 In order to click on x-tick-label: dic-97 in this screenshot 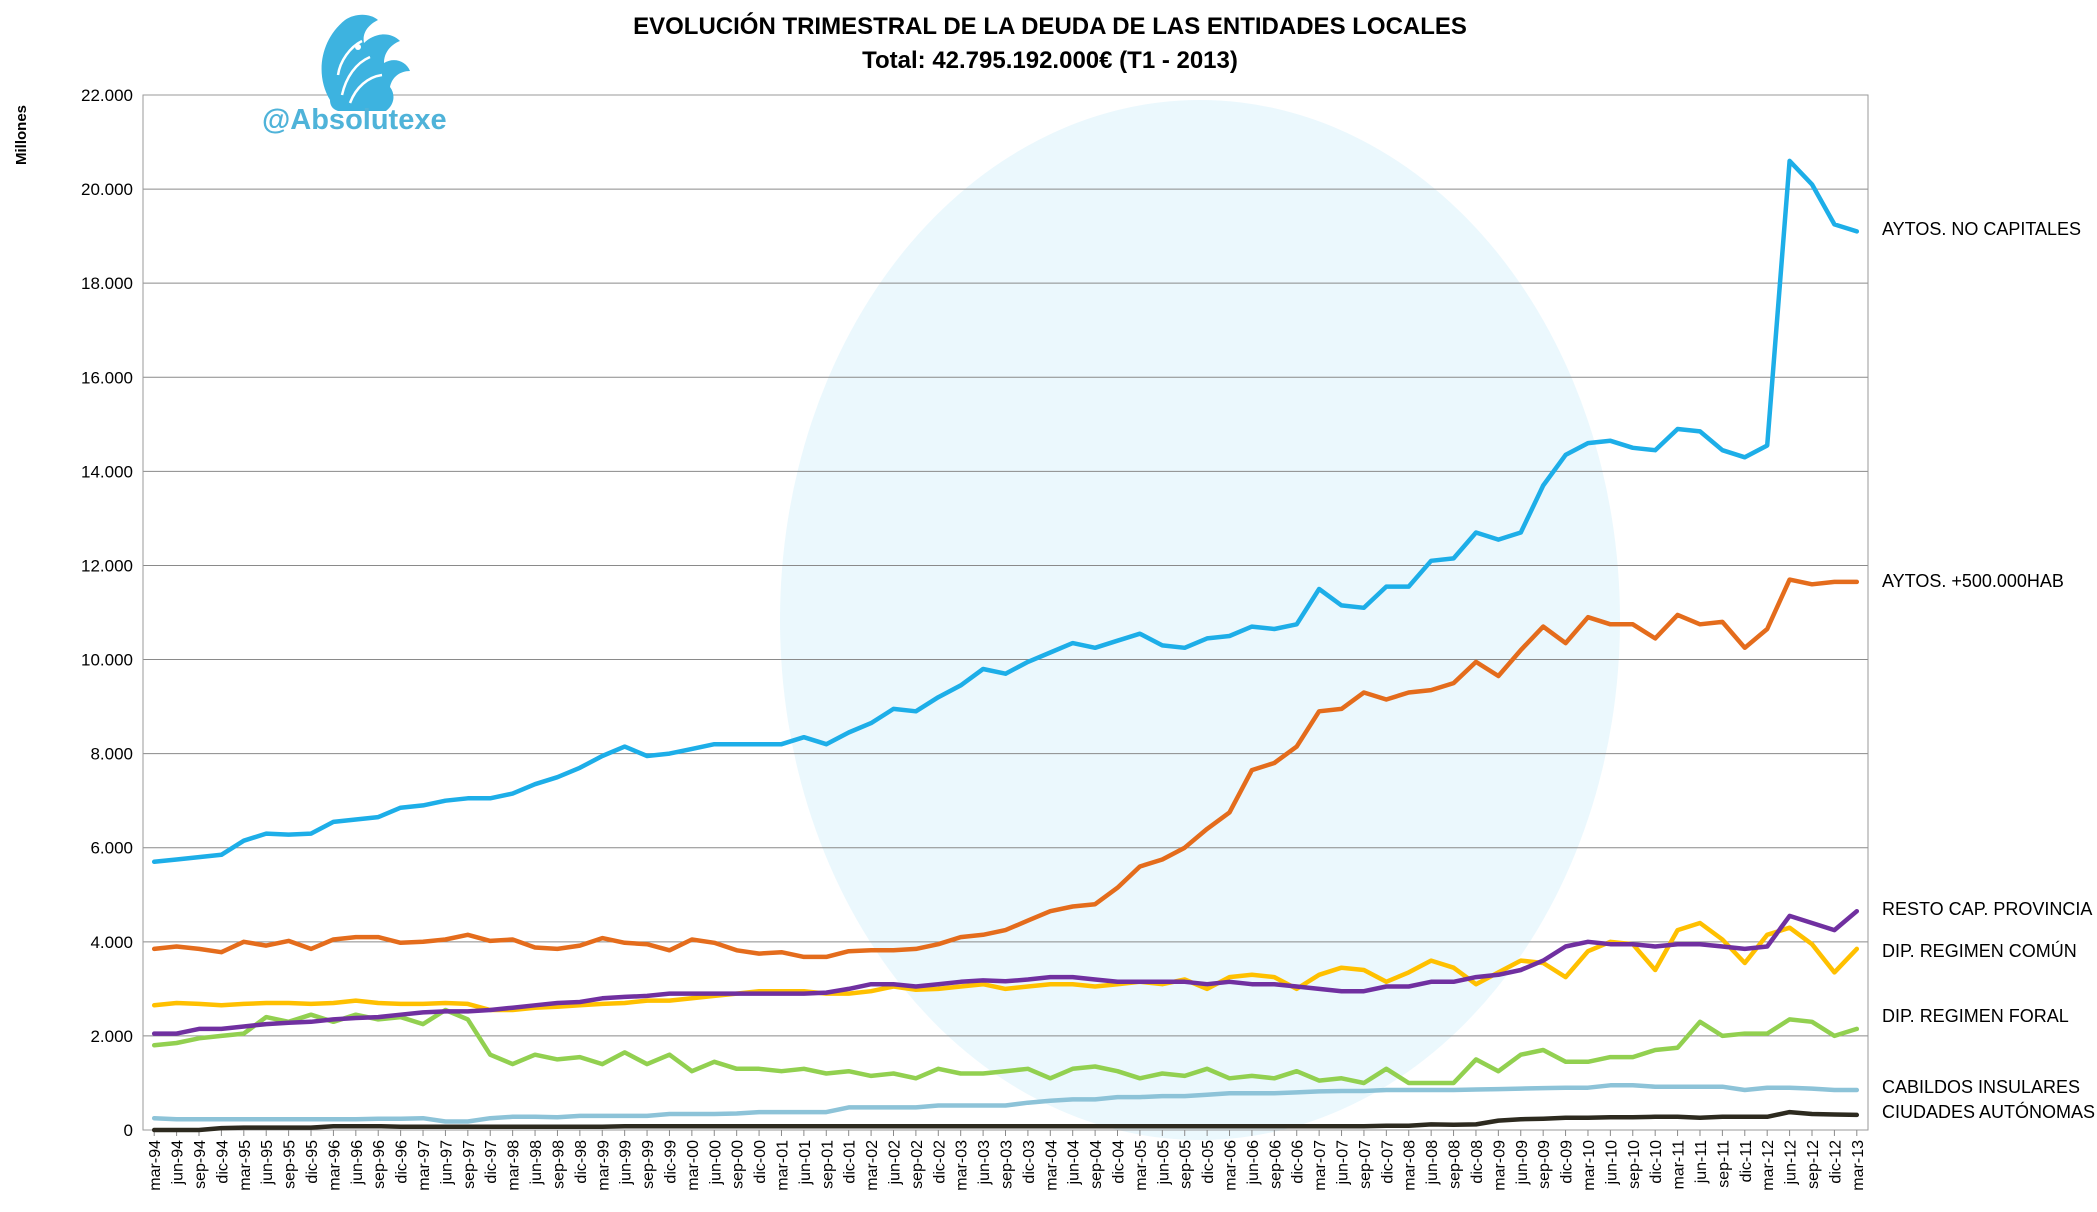, I will do `click(491, 1162)`.